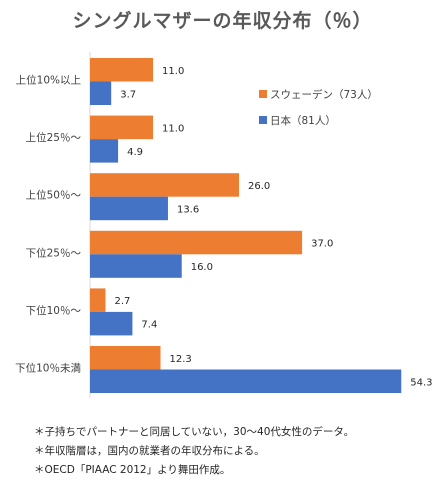 The width and height of the screenshot is (445, 487). What do you see at coordinates (222, 21) in the screenshot?
I see `chart-title: シングルマザーの年収分布（％）` at bounding box center [222, 21].